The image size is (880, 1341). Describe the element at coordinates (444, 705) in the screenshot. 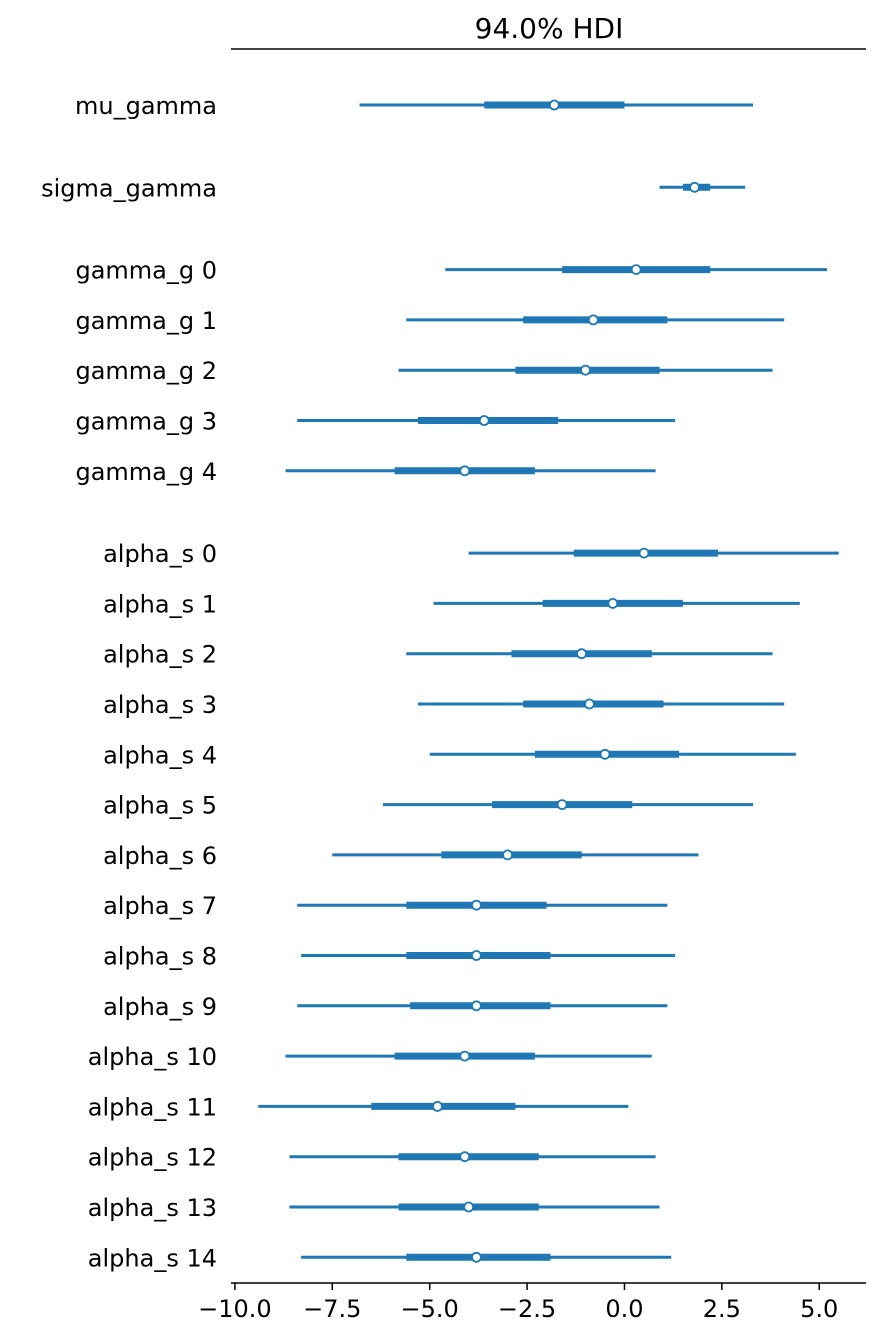

I see `row-alpha-s-3: alpha_s 3` at that location.